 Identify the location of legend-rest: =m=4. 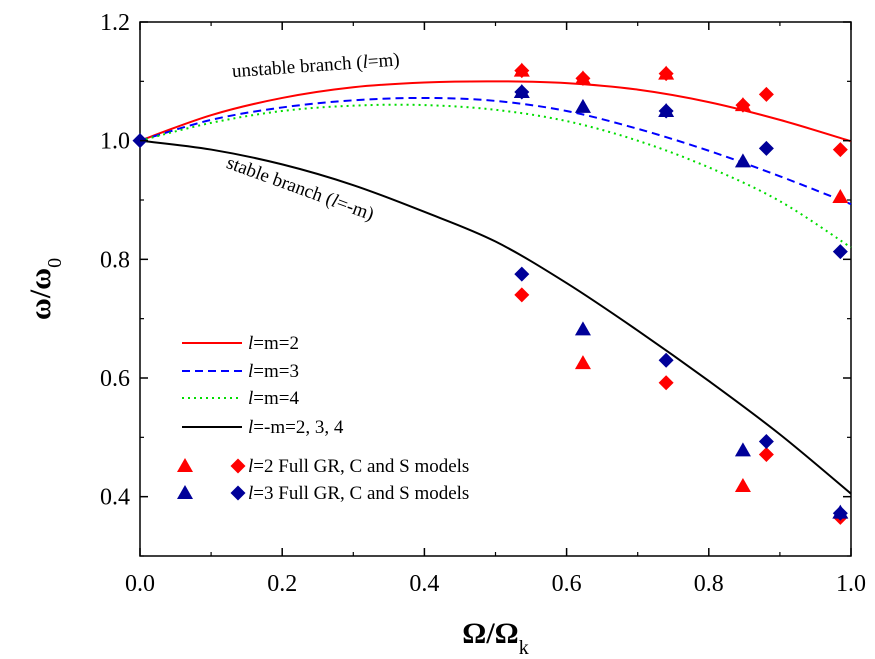
(276, 398).